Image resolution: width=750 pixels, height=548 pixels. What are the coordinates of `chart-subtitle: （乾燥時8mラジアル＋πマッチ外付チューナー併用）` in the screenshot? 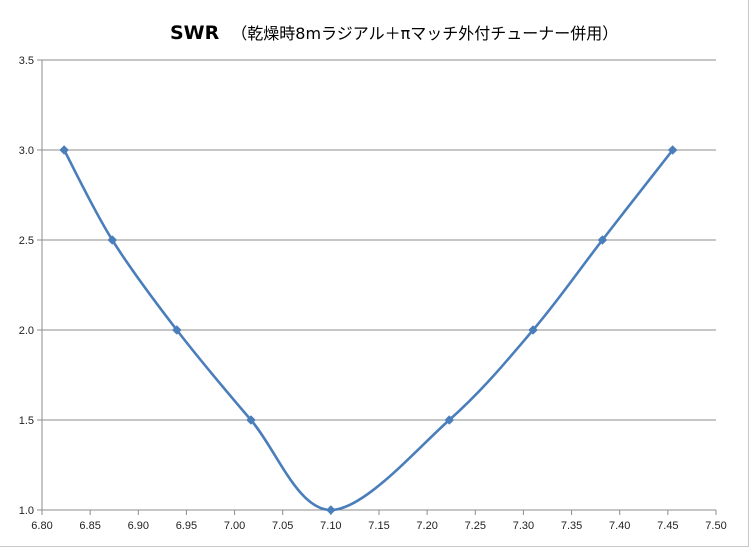 It's located at (425, 33).